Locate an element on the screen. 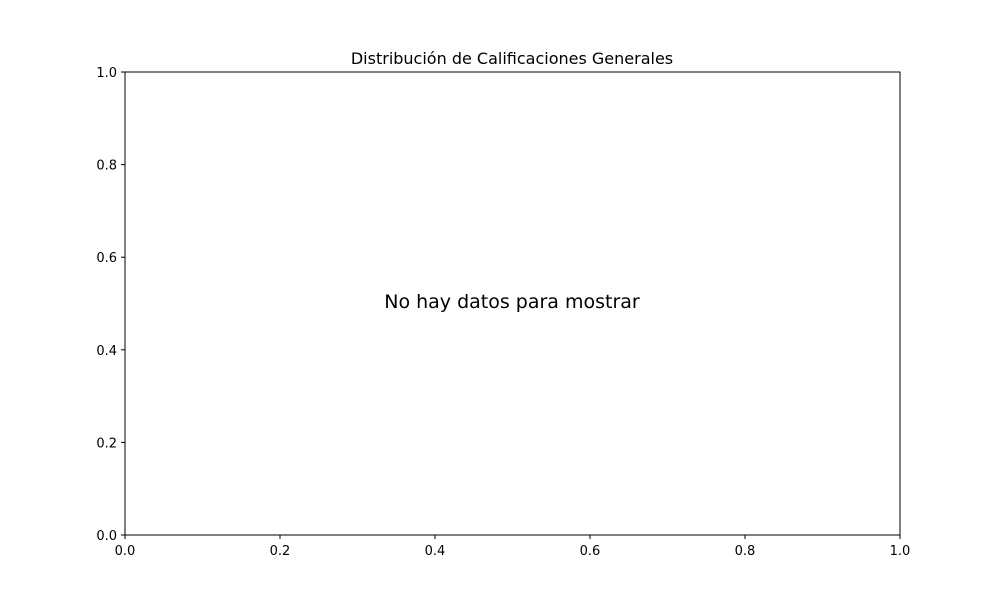 The height and width of the screenshot is (600, 1000). x-tick-label: 0.2 is located at coordinates (280, 551).